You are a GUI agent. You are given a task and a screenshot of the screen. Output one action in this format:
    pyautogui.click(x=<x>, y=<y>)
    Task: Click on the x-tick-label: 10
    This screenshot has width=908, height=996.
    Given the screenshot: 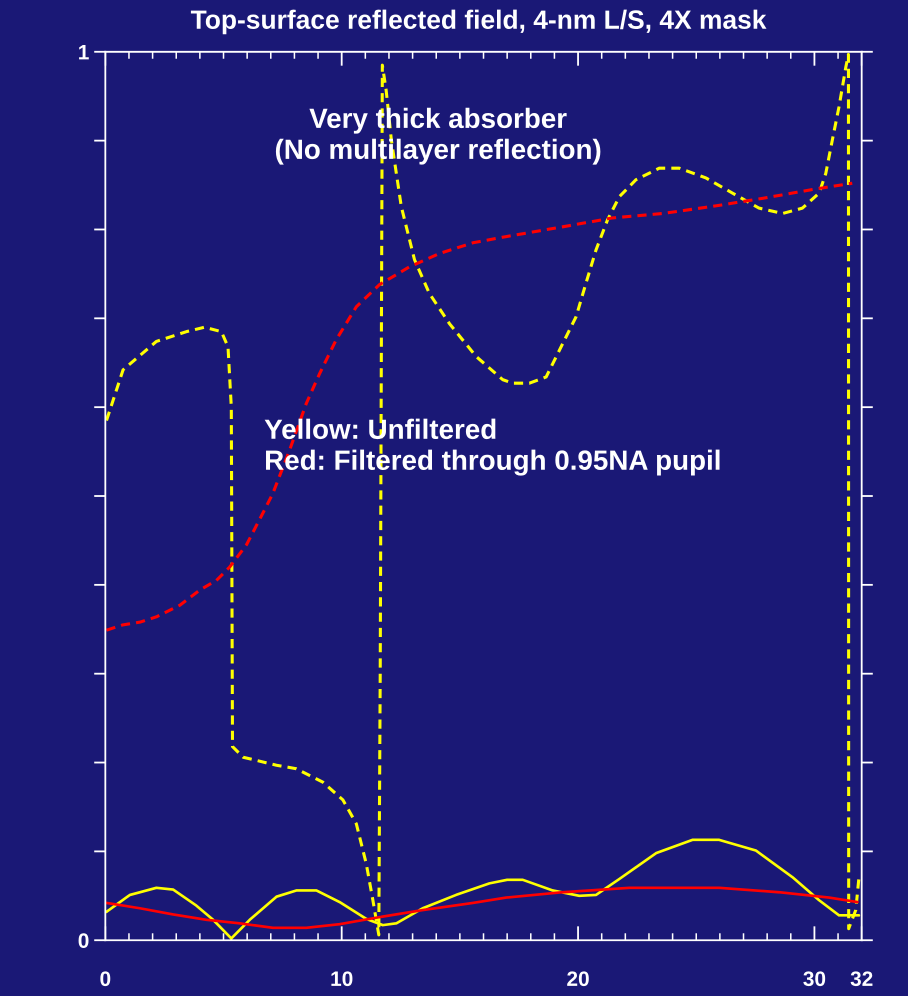 What is the action you would take?
    pyautogui.click(x=341, y=978)
    